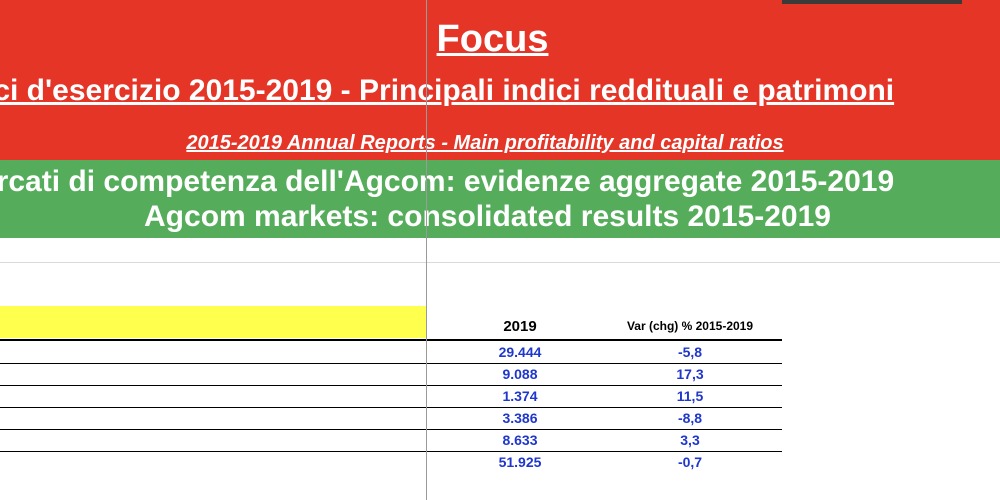 Image resolution: width=1000 pixels, height=500 pixels. I want to click on column-divider, so click(426, 250).